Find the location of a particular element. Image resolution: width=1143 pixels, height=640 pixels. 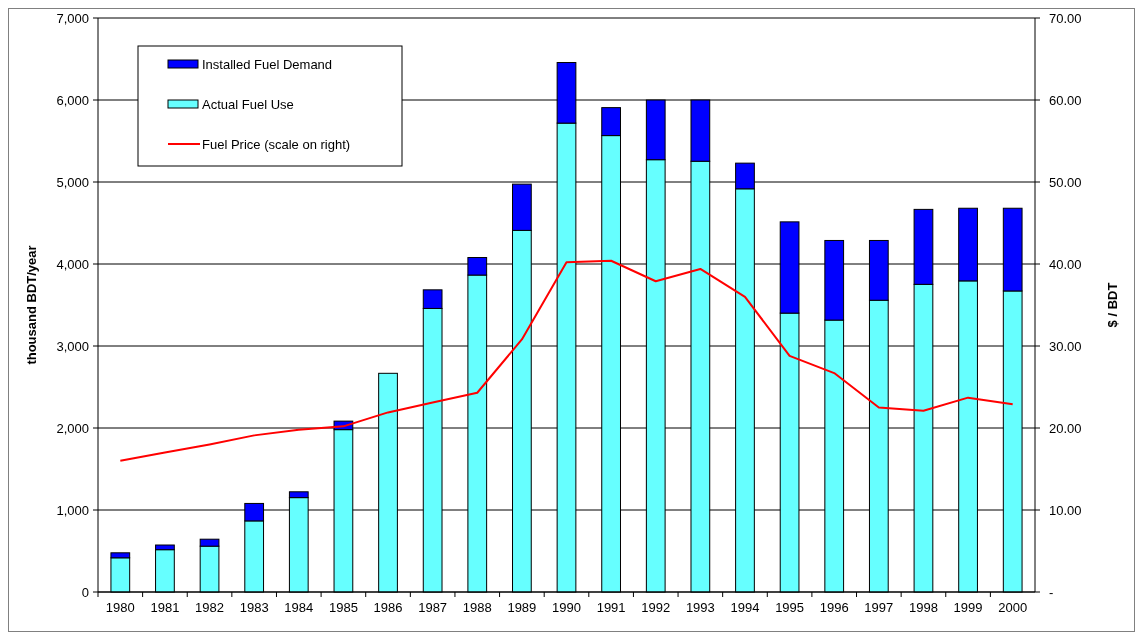

y-tick-label: 0 is located at coordinates (85, 592).